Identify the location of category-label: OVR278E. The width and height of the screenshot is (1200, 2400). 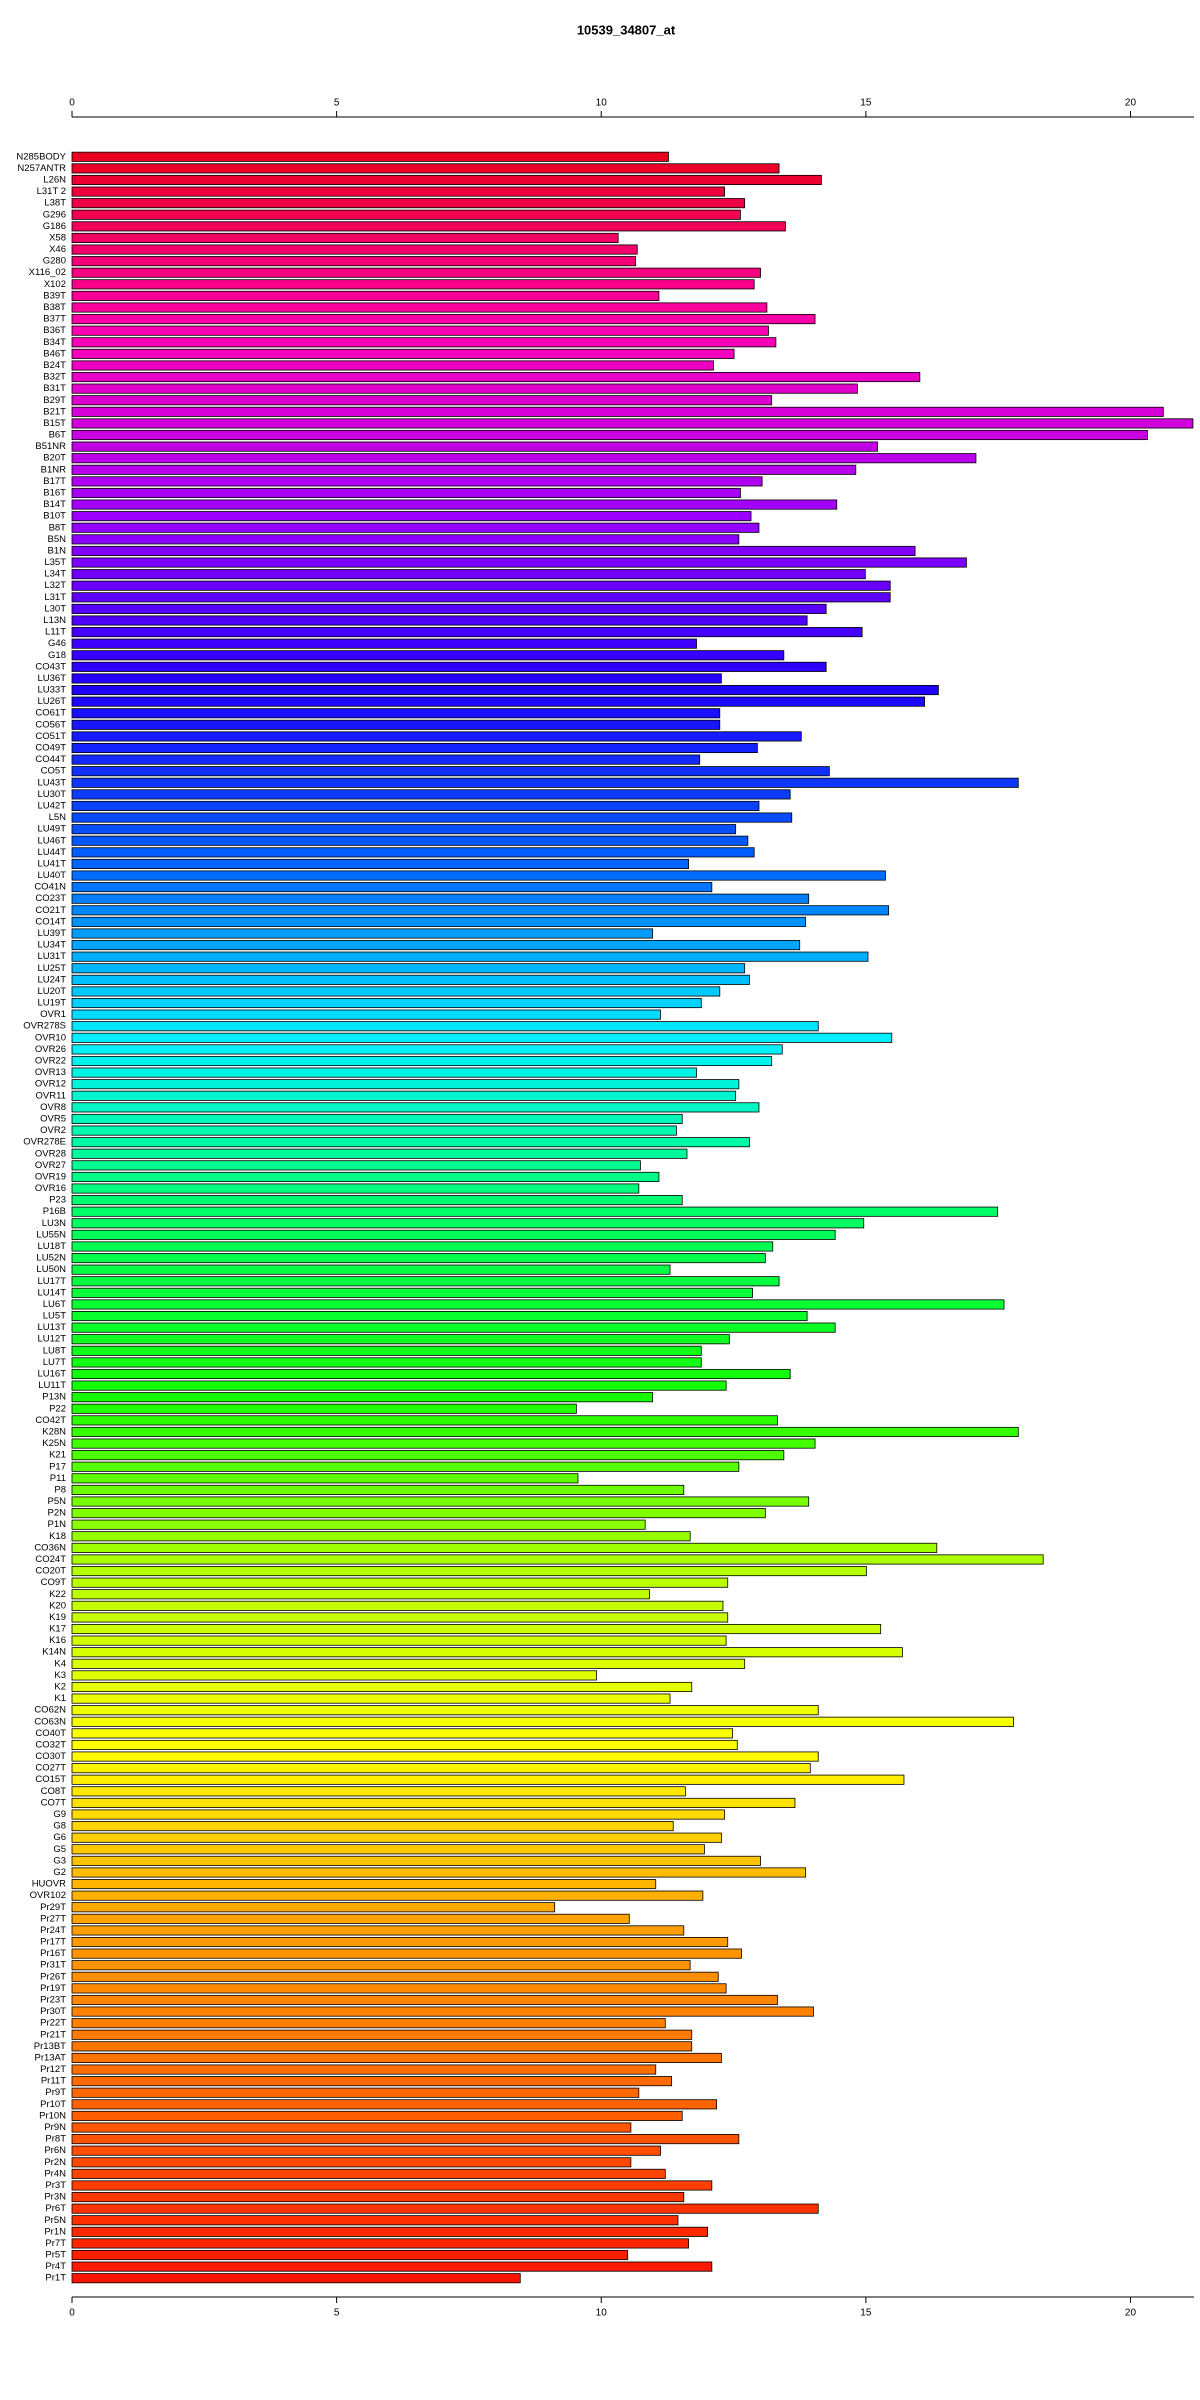
(44, 1142).